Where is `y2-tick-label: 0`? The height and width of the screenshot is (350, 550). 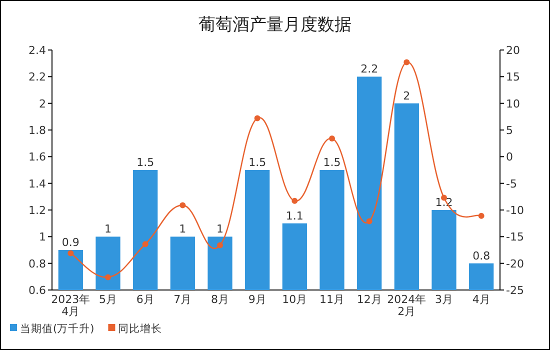
y2-tick-label: 0 is located at coordinates (509, 157).